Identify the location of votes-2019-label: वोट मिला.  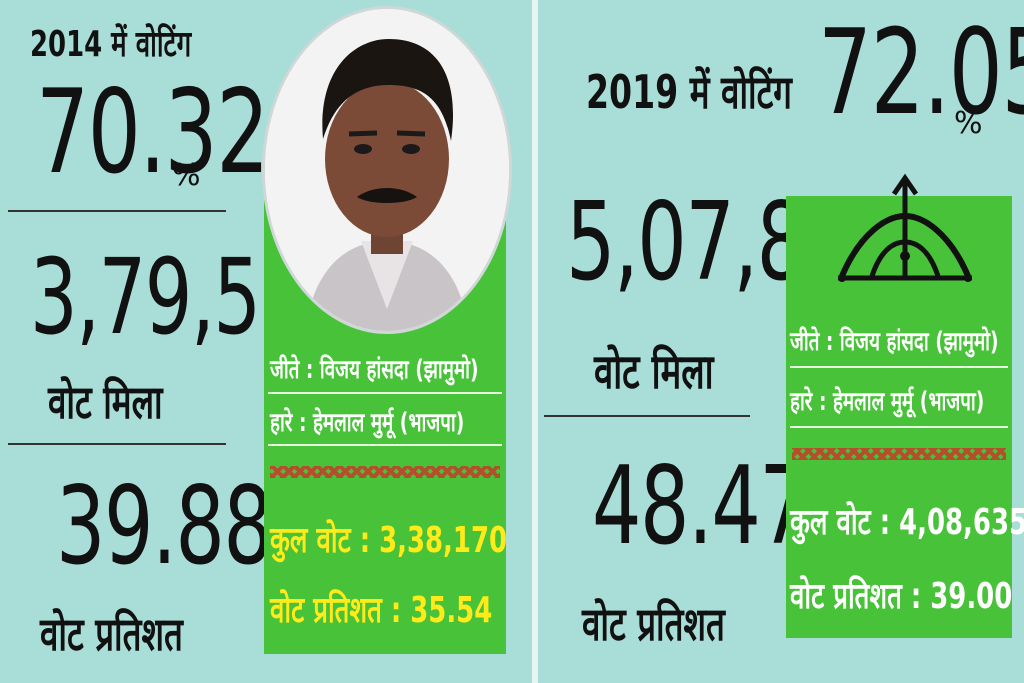
(654, 372).